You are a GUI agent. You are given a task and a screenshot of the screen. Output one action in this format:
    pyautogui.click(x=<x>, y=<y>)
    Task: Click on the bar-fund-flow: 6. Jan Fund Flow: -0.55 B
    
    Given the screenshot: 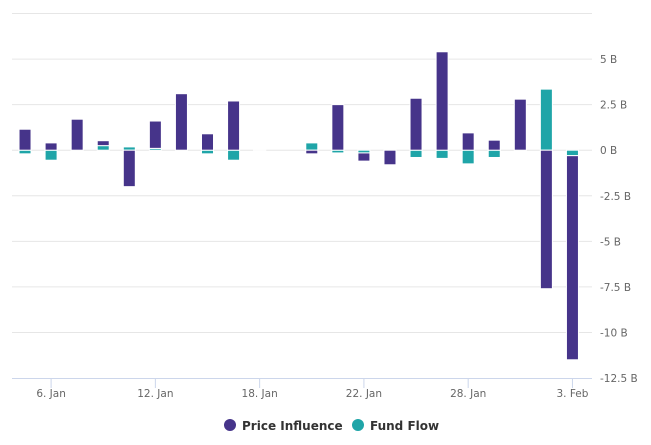 What is the action you would take?
    pyautogui.click(x=51, y=155)
    